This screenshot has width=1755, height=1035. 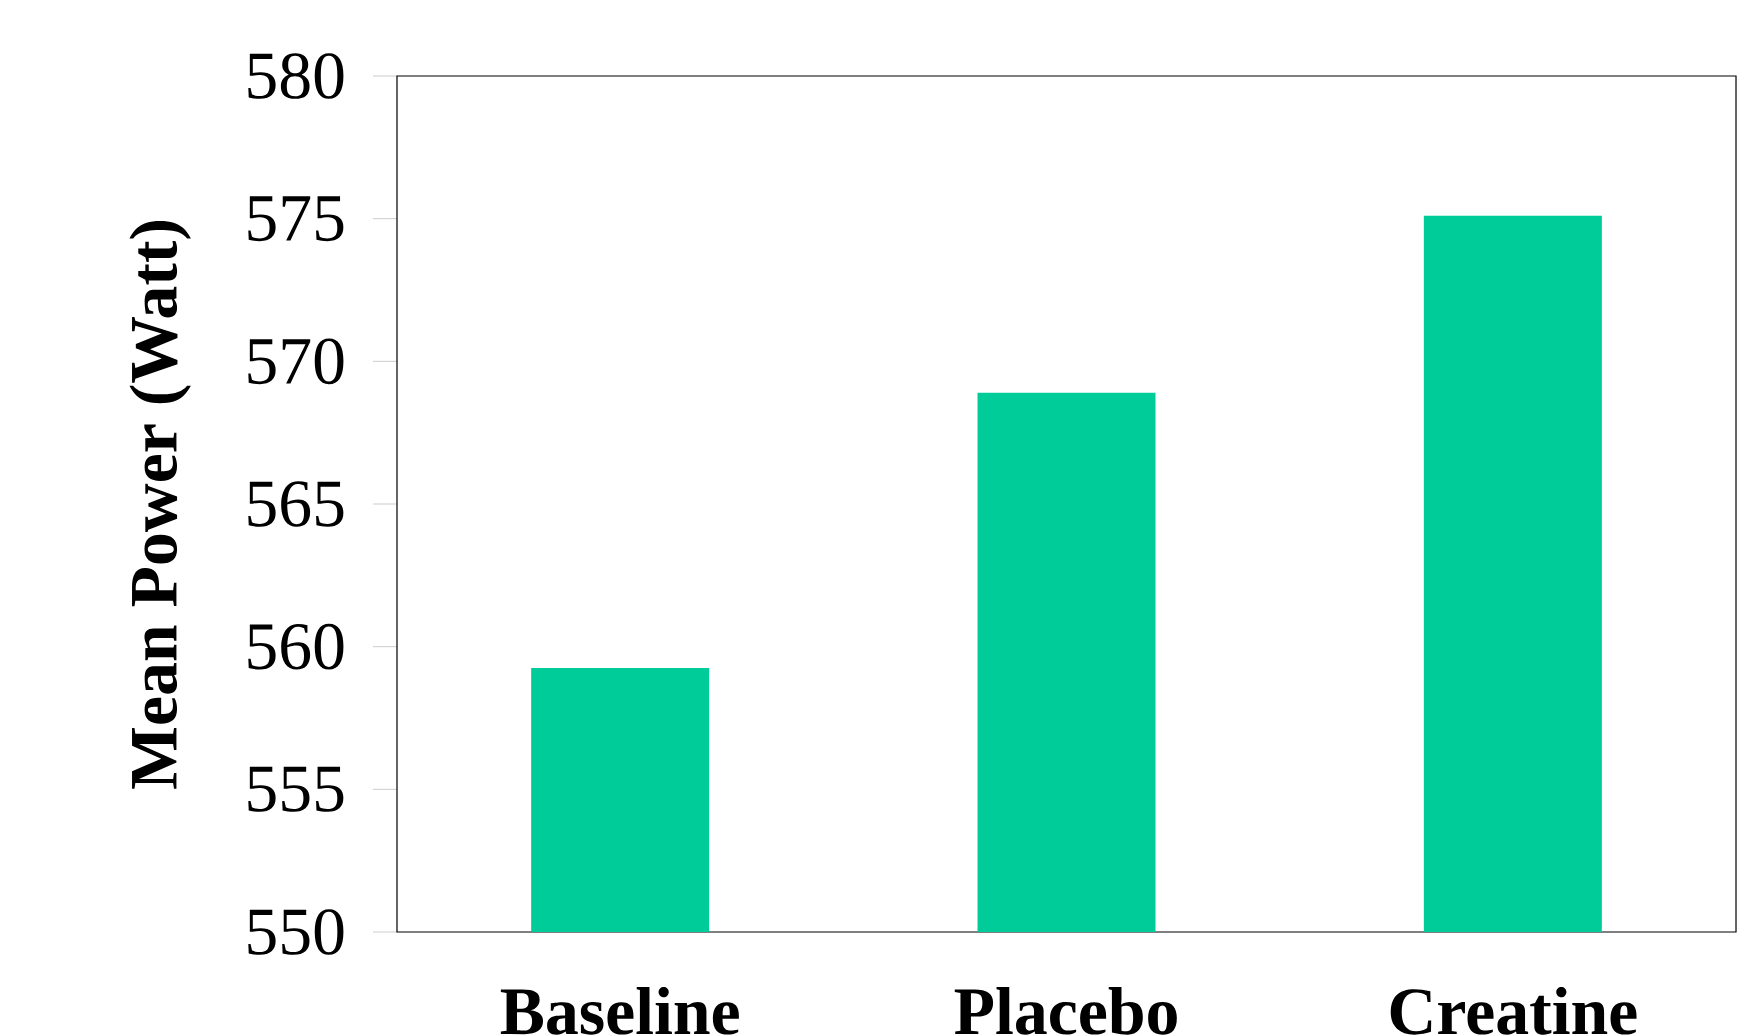 What do you see at coordinates (296, 361) in the screenshot?
I see `y-tick-label: 570` at bounding box center [296, 361].